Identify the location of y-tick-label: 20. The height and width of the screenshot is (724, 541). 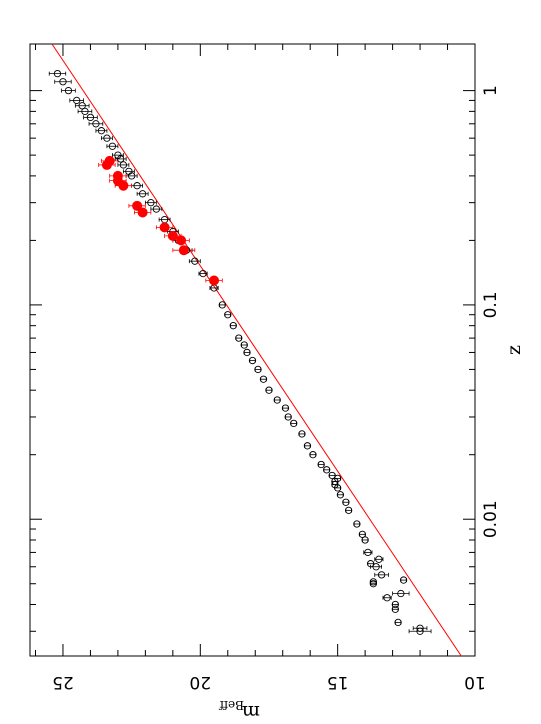
(200, 682).